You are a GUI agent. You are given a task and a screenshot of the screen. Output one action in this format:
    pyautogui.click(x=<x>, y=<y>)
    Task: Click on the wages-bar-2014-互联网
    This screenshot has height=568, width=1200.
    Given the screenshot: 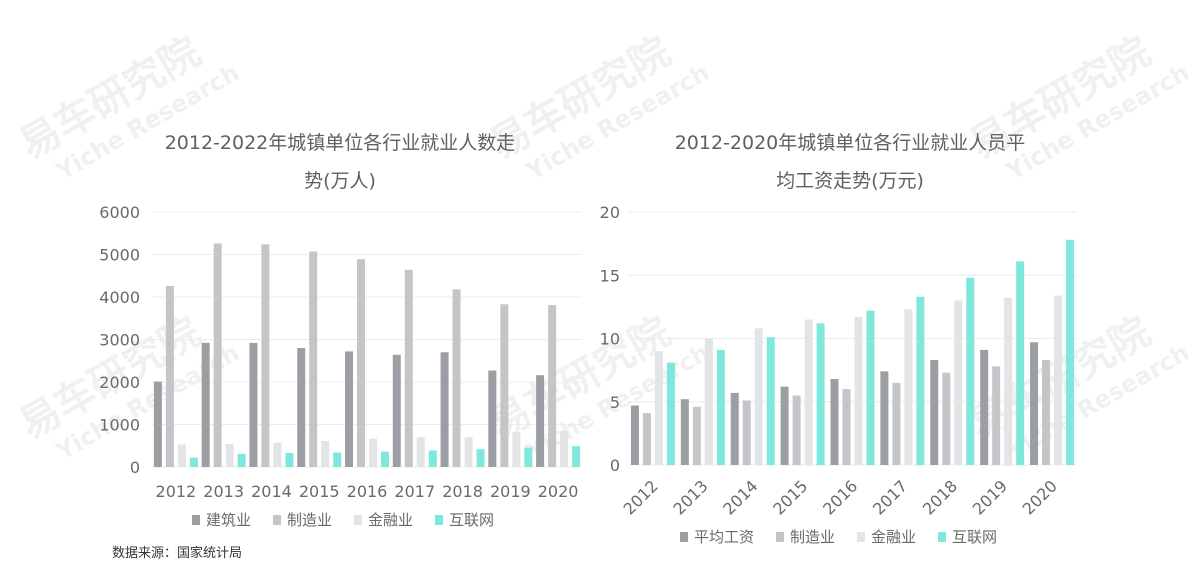 What is the action you would take?
    pyautogui.click(x=770, y=401)
    